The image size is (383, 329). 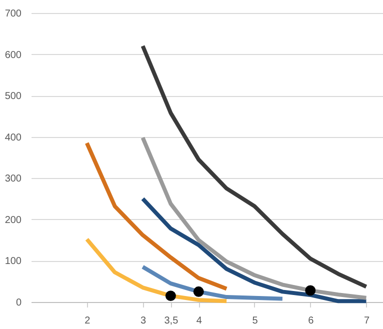 What do you see at coordinates (311, 321) in the screenshot?
I see `x-tick-label: 6` at bounding box center [311, 321].